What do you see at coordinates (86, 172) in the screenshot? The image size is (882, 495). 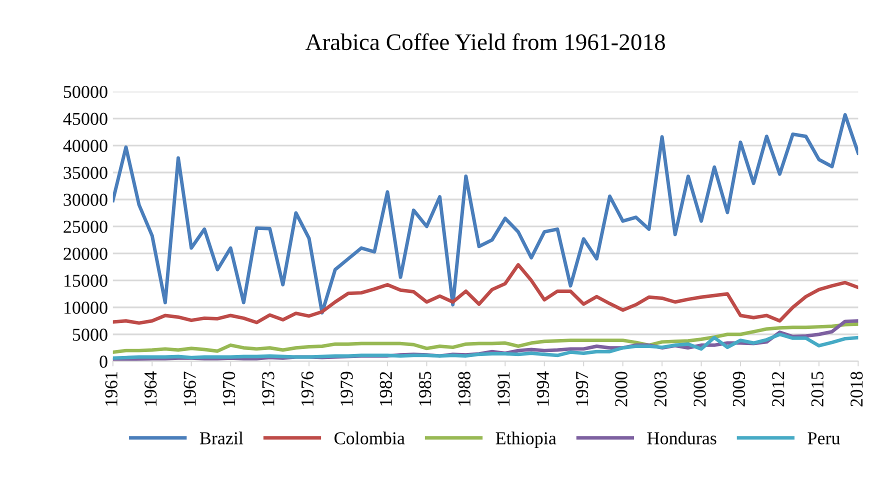 I see `y-tick-label: 35000` at bounding box center [86, 172].